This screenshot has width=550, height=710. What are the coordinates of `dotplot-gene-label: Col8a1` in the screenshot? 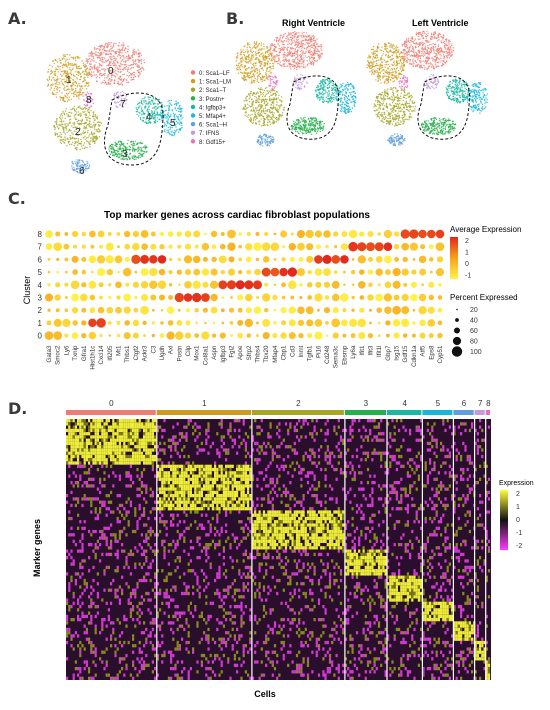 It's located at (205, 355).